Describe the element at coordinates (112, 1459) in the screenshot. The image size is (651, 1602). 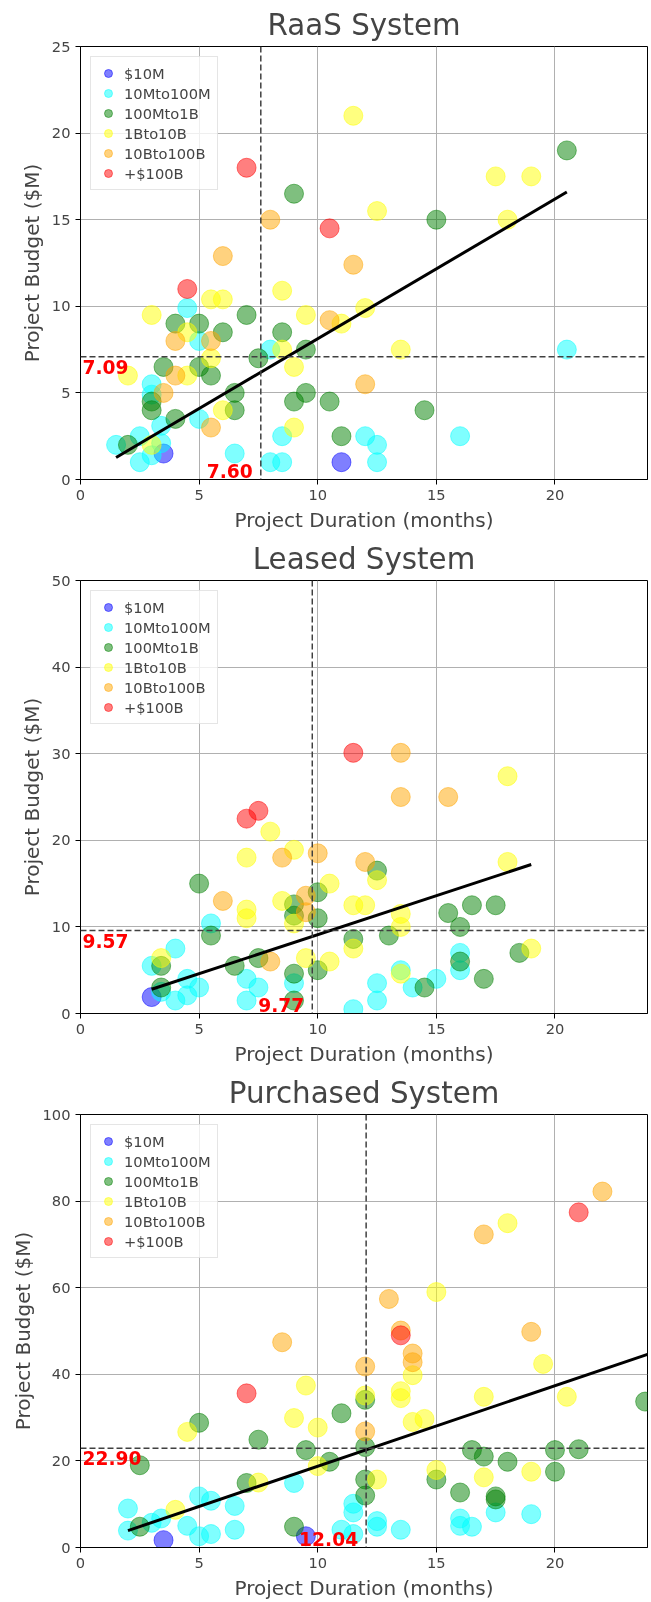
I see `ref-line-label: 22.90` at that location.